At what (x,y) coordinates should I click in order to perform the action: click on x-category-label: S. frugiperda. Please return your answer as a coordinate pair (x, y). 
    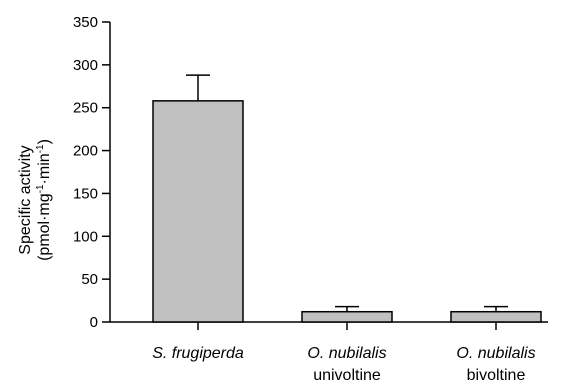
    Looking at the image, I should click on (198, 353).